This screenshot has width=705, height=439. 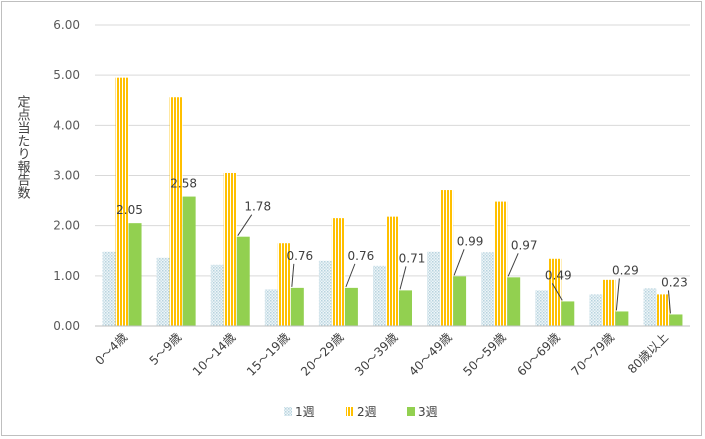 I want to click on y-tick-label: 6.00, so click(x=66, y=25).